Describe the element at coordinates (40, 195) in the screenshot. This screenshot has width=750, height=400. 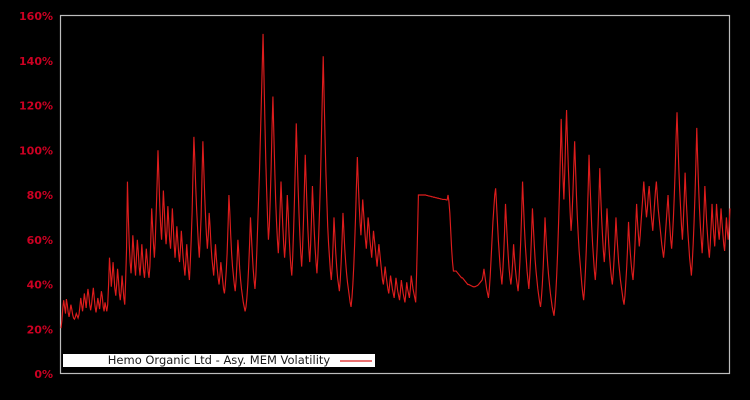
I see `y-axis-tick-label: 80%` at that location.